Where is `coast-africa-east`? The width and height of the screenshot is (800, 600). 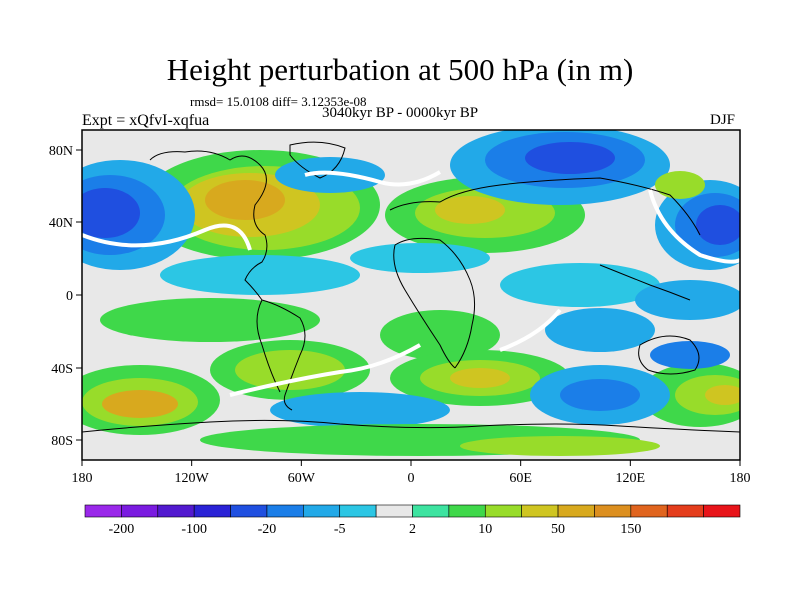
coast-africa-east is located at coordinates (435, 303).